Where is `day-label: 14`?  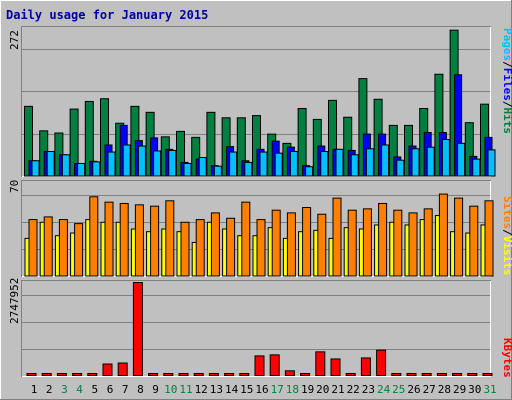 day-label: 14 is located at coordinates (232, 389).